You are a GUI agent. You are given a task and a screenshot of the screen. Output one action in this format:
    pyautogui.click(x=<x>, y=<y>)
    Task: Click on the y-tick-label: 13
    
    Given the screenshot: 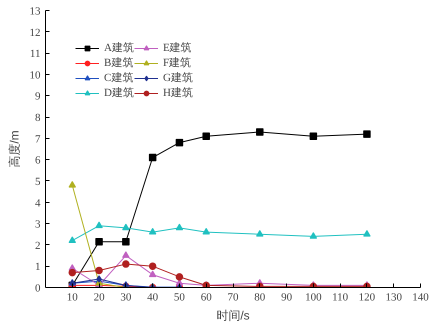 What is the action you would take?
    pyautogui.click(x=35, y=12)
    